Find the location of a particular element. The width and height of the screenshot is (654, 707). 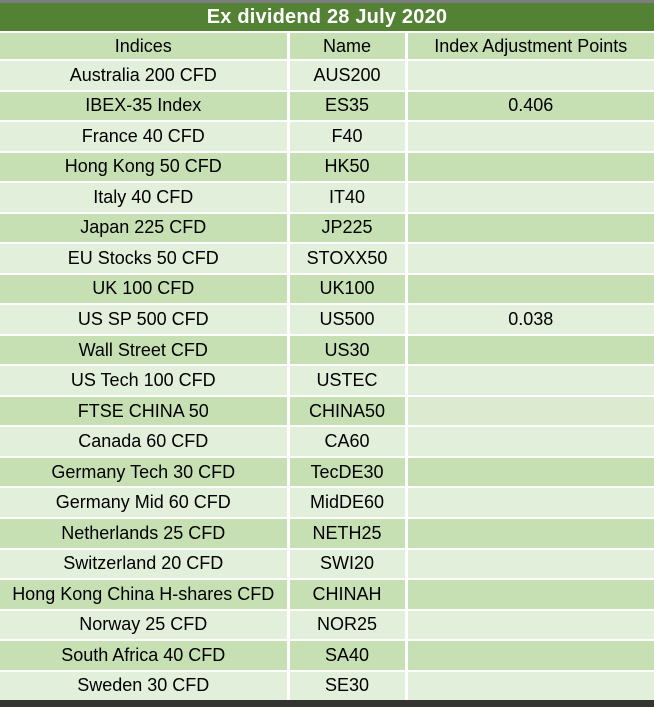

table-row: US Tech 100 CFD USTEC is located at coordinates (327, 380).